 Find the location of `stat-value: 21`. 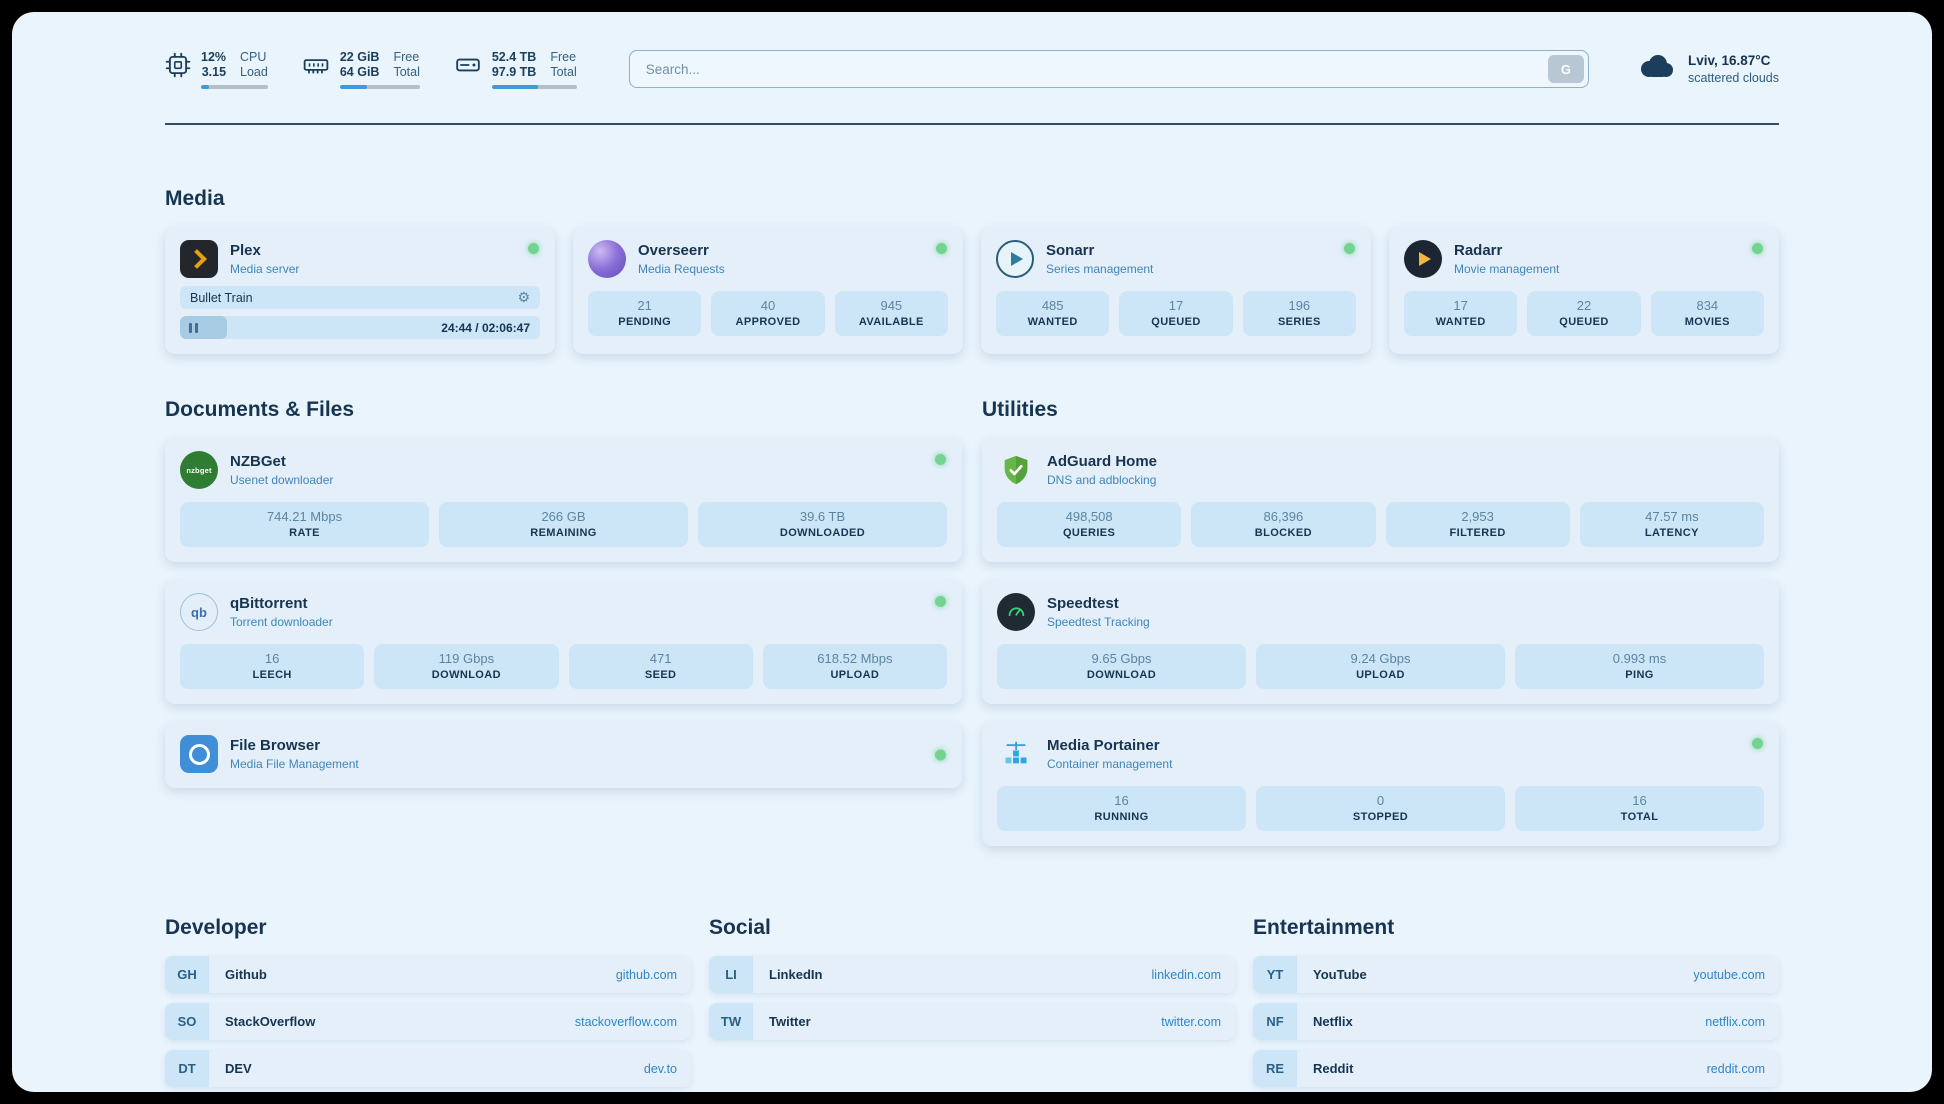

stat-value: 21 is located at coordinates (644, 305).